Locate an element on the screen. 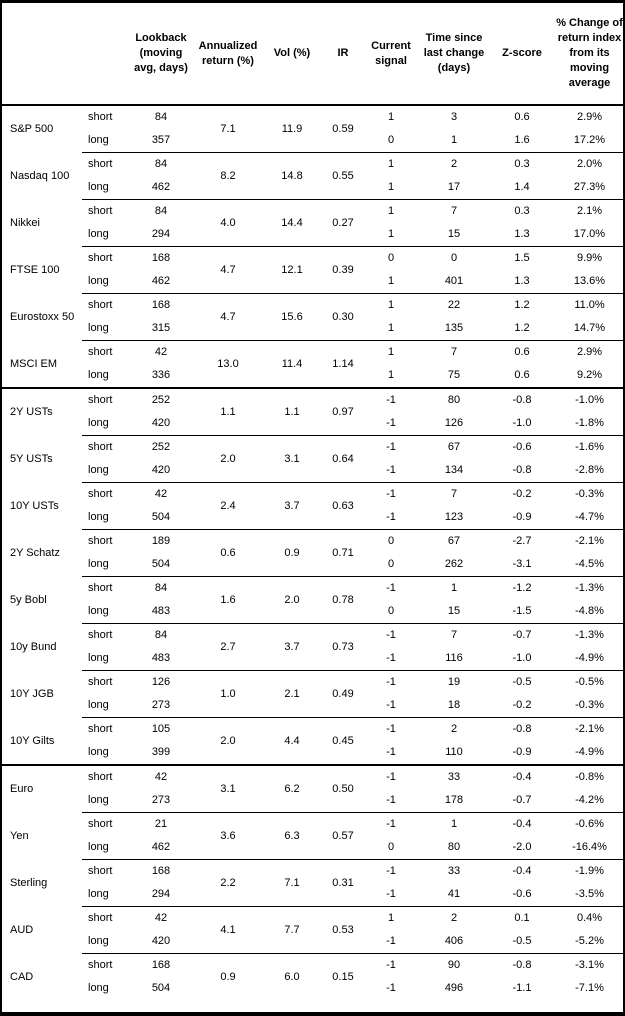  asset-name-cell: Sterling is located at coordinates (29, 882).